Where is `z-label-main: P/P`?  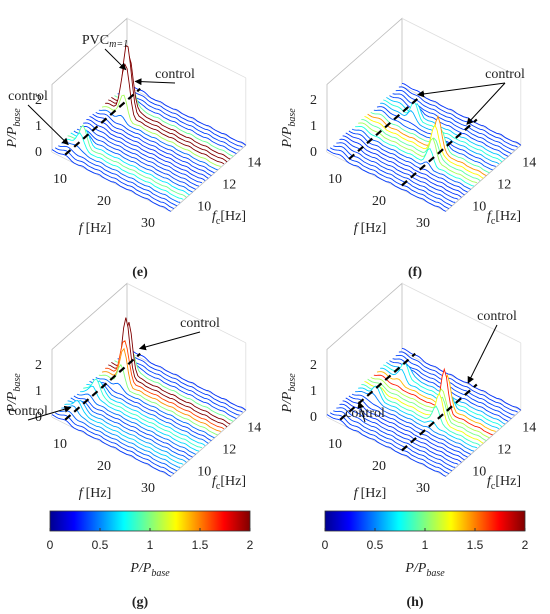
z-label-main: P/P is located at coordinates (287, 402).